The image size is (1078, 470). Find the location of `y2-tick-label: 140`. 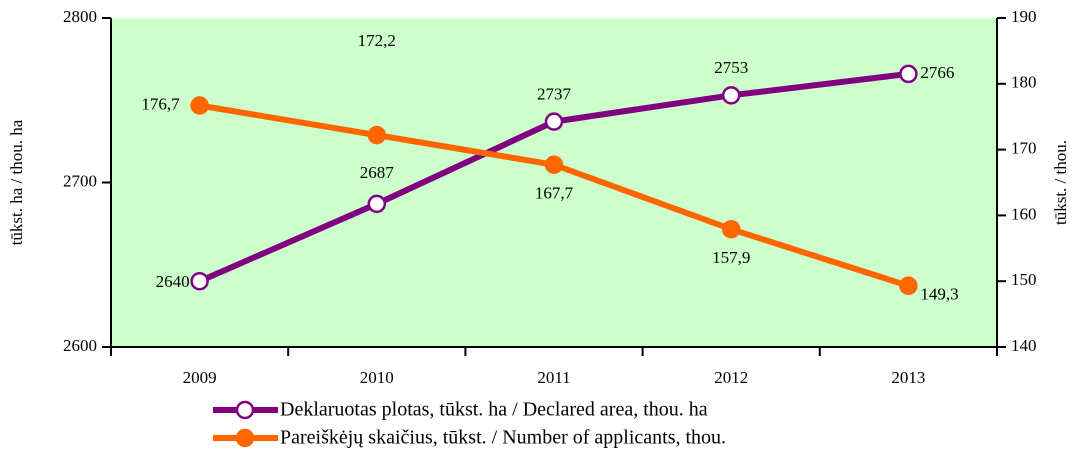

y2-tick-label: 140 is located at coordinates (1024, 345).